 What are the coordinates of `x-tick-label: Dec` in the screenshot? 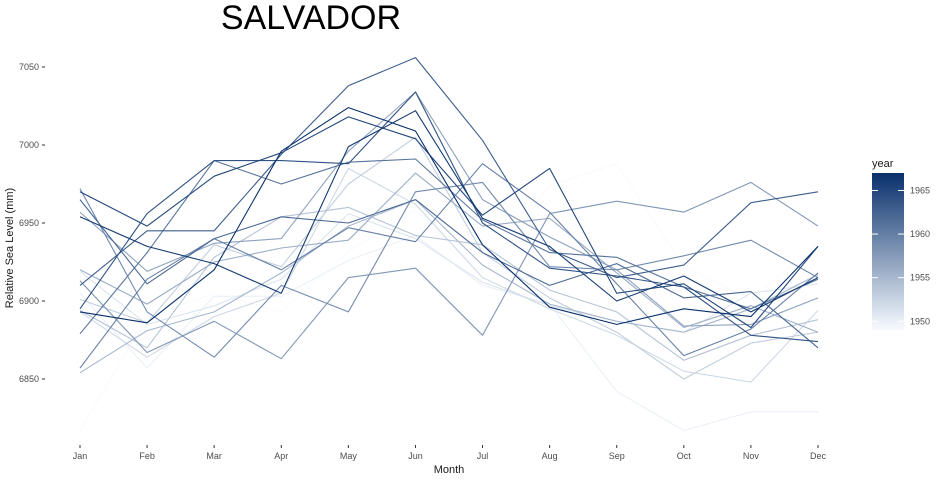 It's located at (818, 456).